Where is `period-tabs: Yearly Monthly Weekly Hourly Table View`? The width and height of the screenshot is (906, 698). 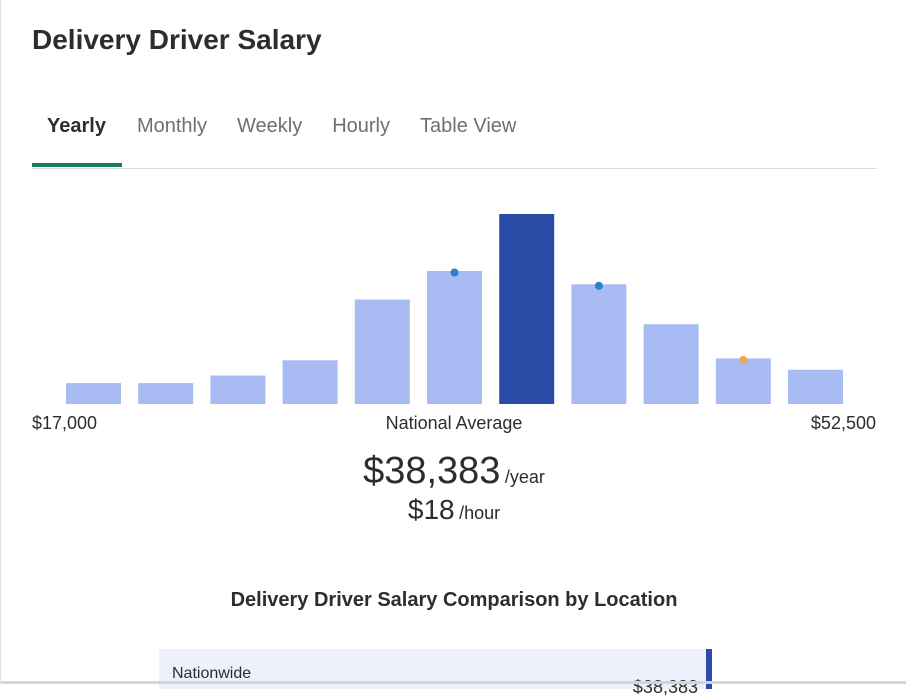
period-tabs: Yearly Monthly Weekly Hourly Table View is located at coordinates (454, 136).